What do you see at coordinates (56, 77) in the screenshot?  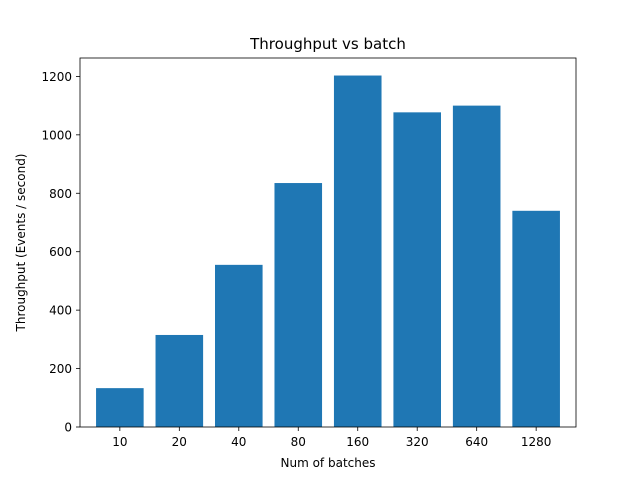 I see `y-tick-label-1200: 1200` at bounding box center [56, 77].